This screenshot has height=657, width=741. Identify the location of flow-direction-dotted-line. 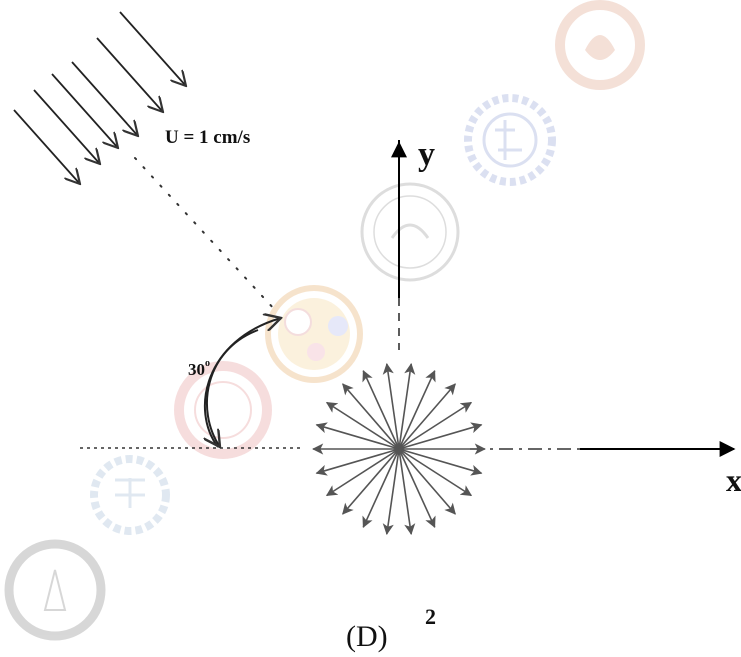
(205, 234).